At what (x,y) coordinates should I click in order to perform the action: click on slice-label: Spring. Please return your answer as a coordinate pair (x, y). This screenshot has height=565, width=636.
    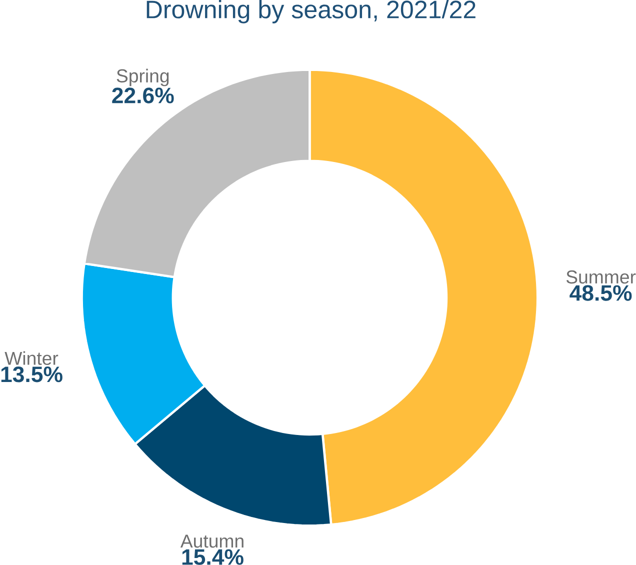
    Looking at the image, I should click on (142, 77).